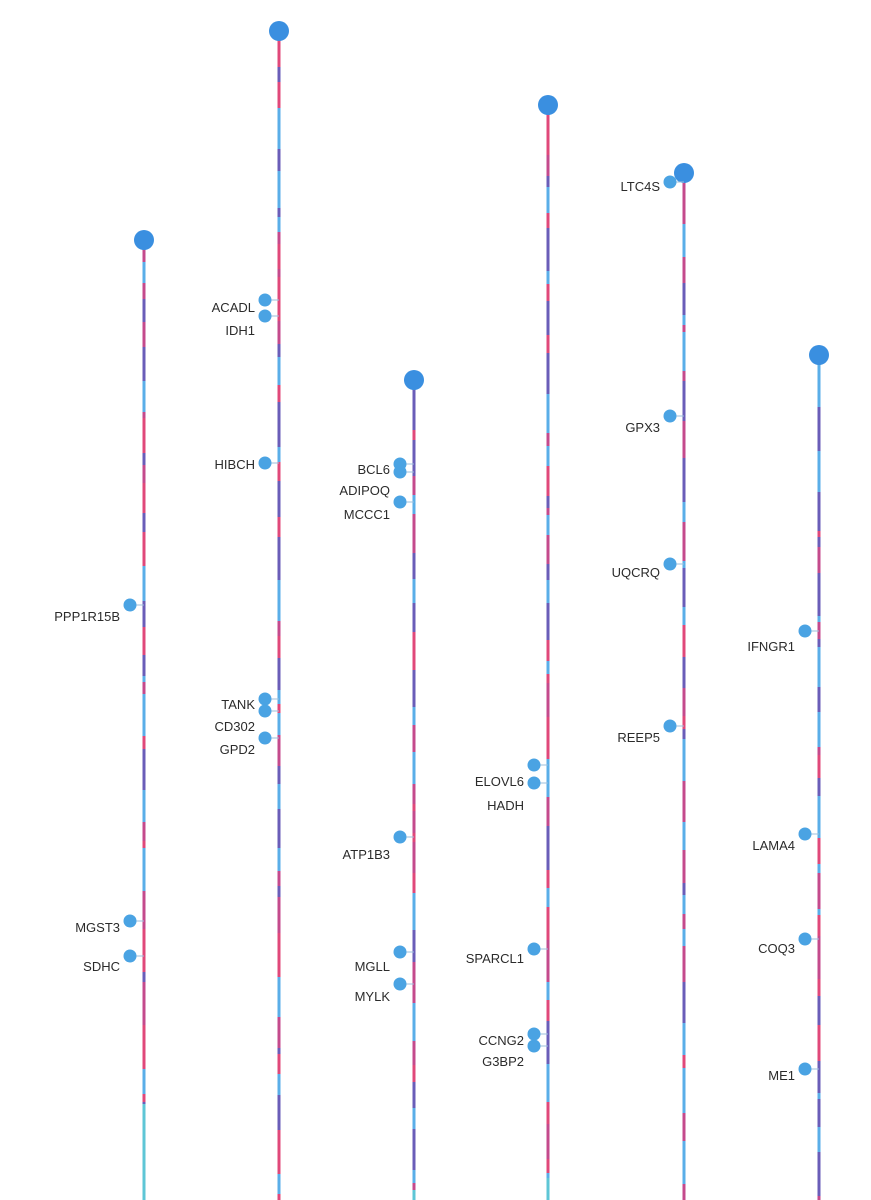 Image resolution: width=871 pixels, height=1200 pixels. What do you see at coordinates (648, 569) in the screenshot?
I see `gene-marker: UQCRQ` at bounding box center [648, 569].